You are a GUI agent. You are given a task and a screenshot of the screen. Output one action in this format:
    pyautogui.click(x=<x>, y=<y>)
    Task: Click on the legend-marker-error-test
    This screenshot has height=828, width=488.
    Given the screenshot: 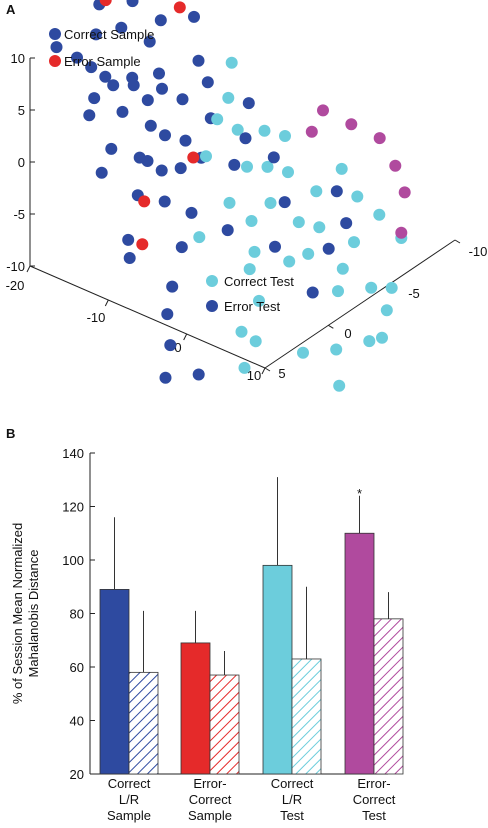 What is the action you would take?
    pyautogui.click(x=212, y=306)
    